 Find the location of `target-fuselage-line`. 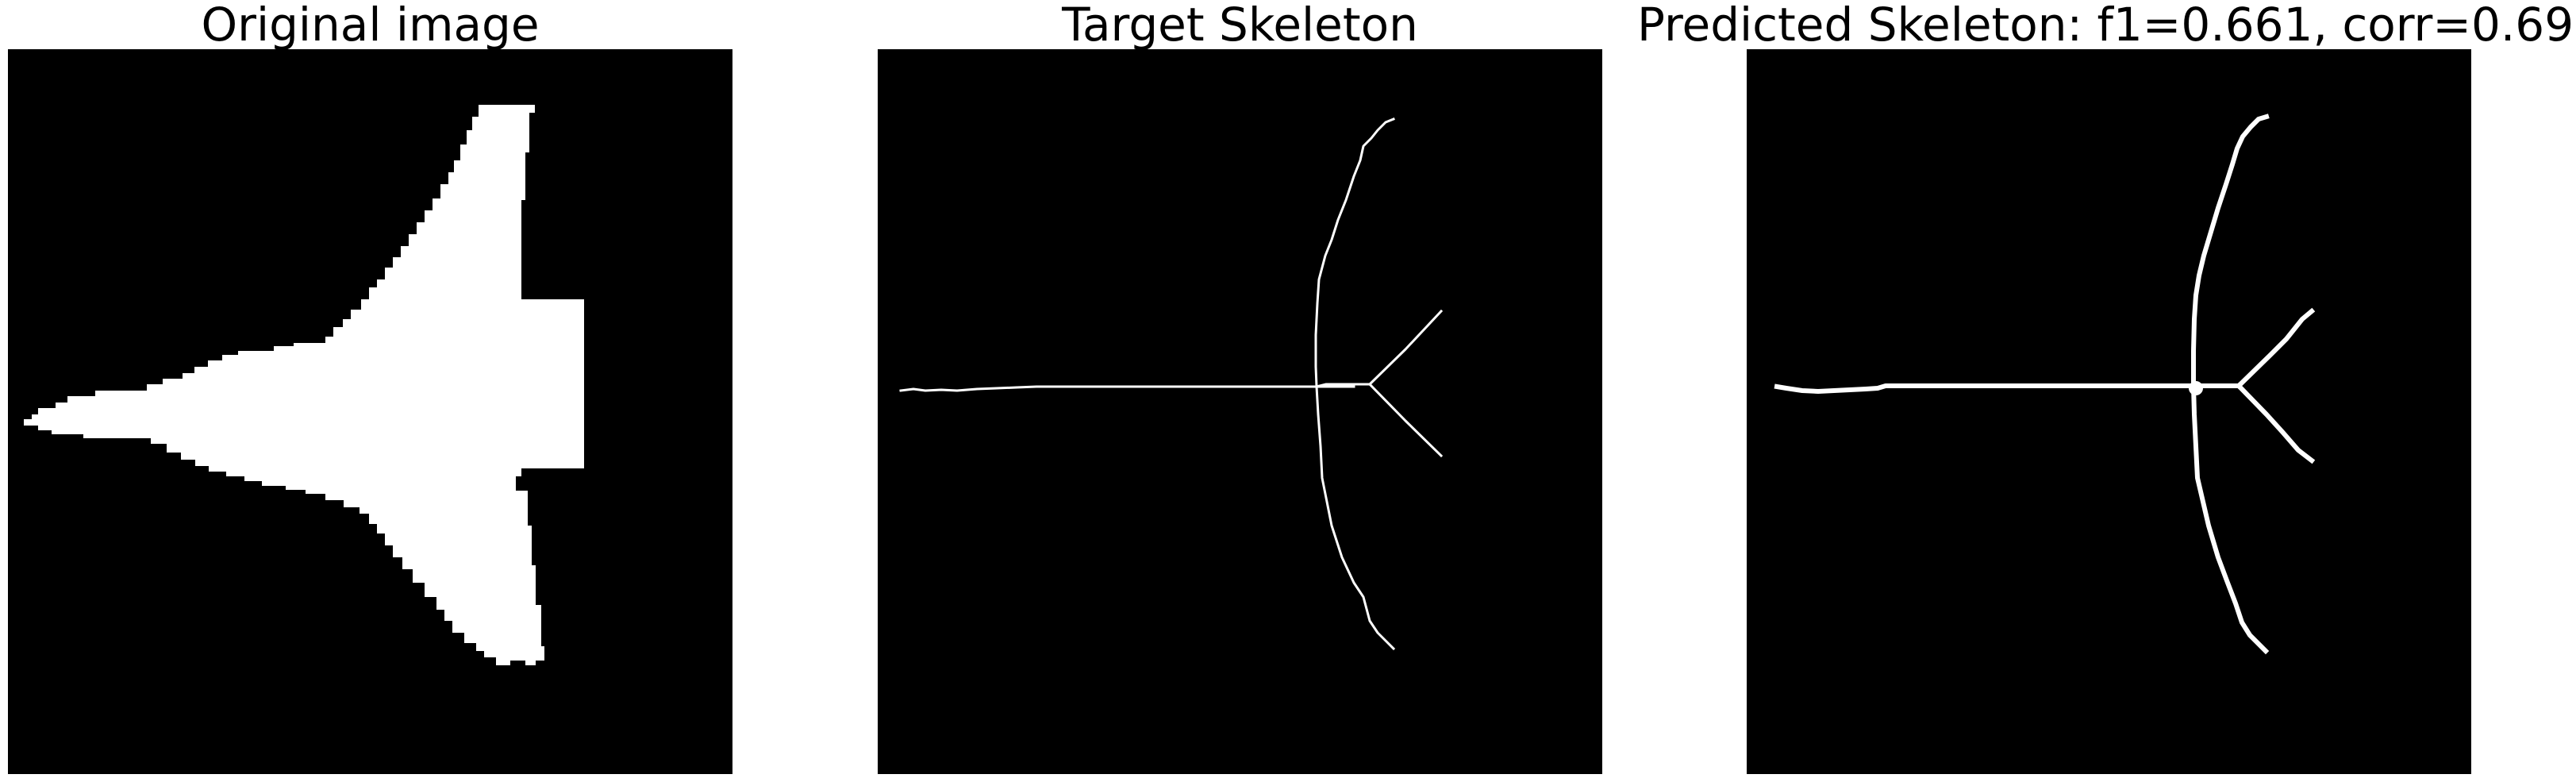

target-fuselage-line is located at coordinates (1127, 388).